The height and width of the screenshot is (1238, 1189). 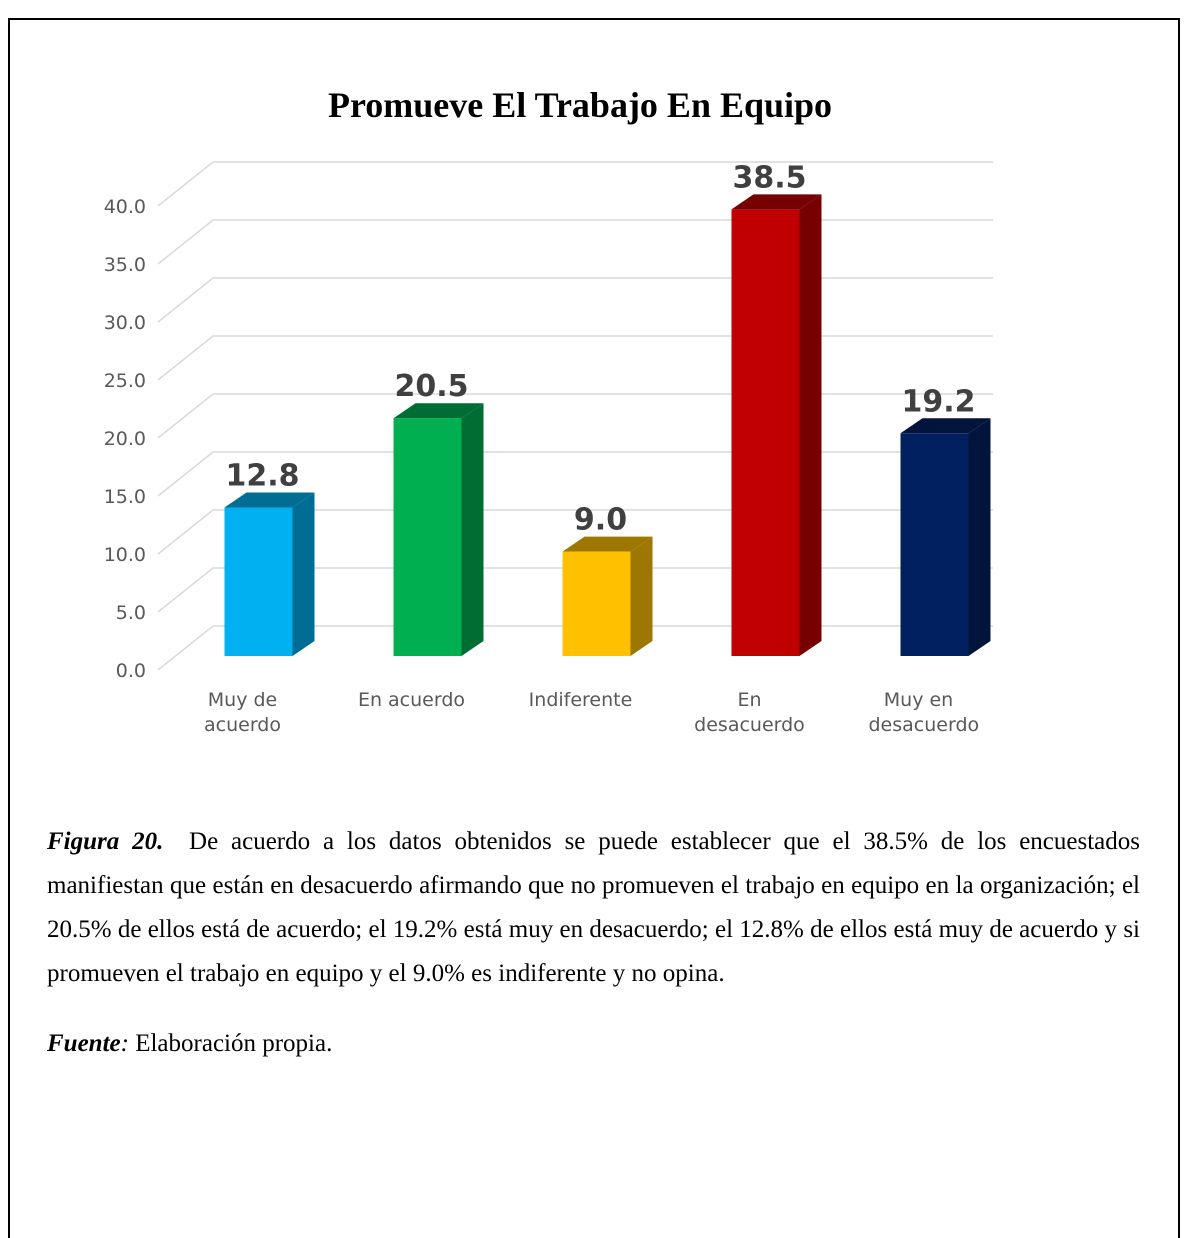 What do you see at coordinates (125, 323) in the screenshot?
I see `y-tick-label: 30.0` at bounding box center [125, 323].